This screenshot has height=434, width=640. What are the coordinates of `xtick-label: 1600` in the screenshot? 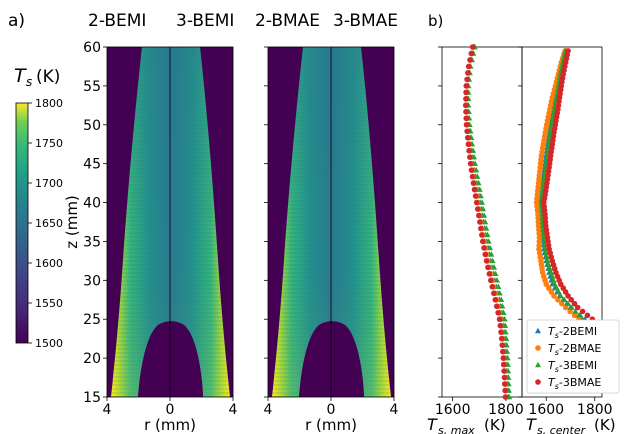 It's located at (453, 410).